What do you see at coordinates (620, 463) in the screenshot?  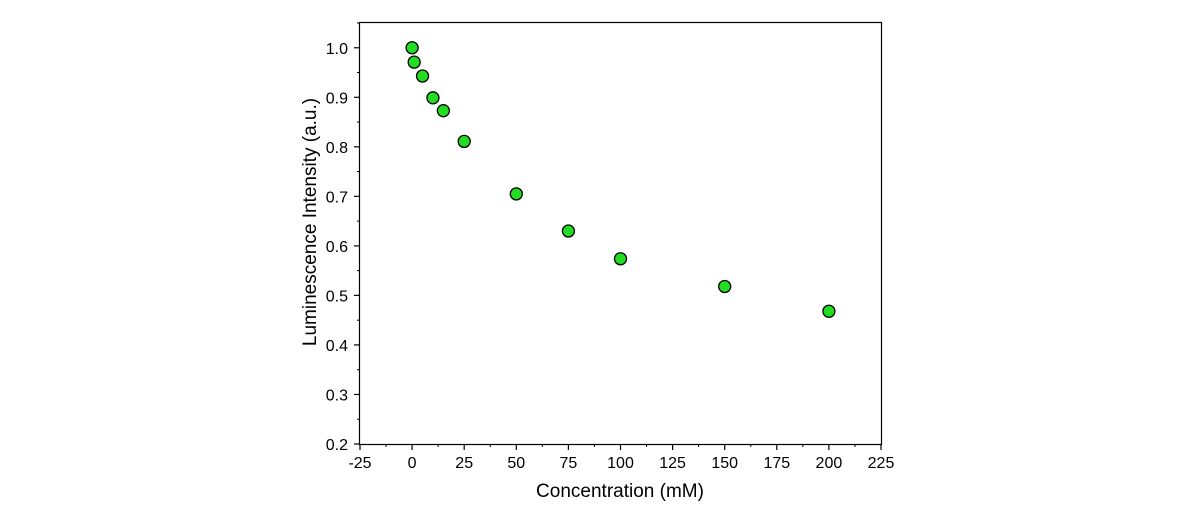 I see `x-tick-label: 100` at bounding box center [620, 463].